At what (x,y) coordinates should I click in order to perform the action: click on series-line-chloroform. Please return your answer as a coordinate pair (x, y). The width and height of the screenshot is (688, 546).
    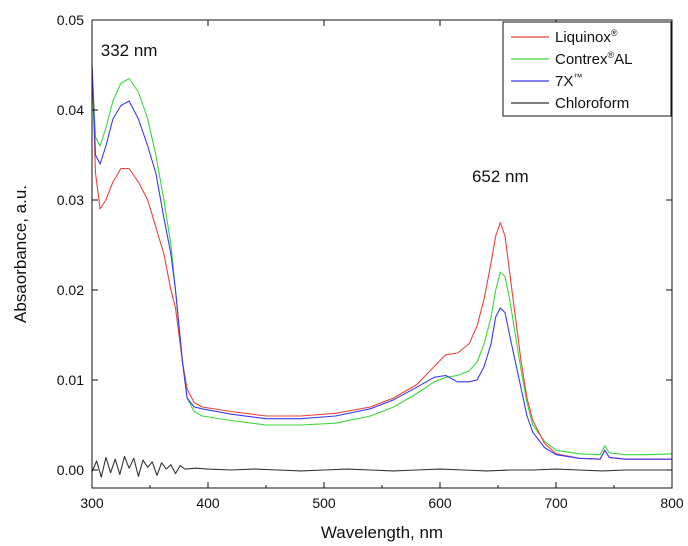
    Looking at the image, I should click on (382, 466).